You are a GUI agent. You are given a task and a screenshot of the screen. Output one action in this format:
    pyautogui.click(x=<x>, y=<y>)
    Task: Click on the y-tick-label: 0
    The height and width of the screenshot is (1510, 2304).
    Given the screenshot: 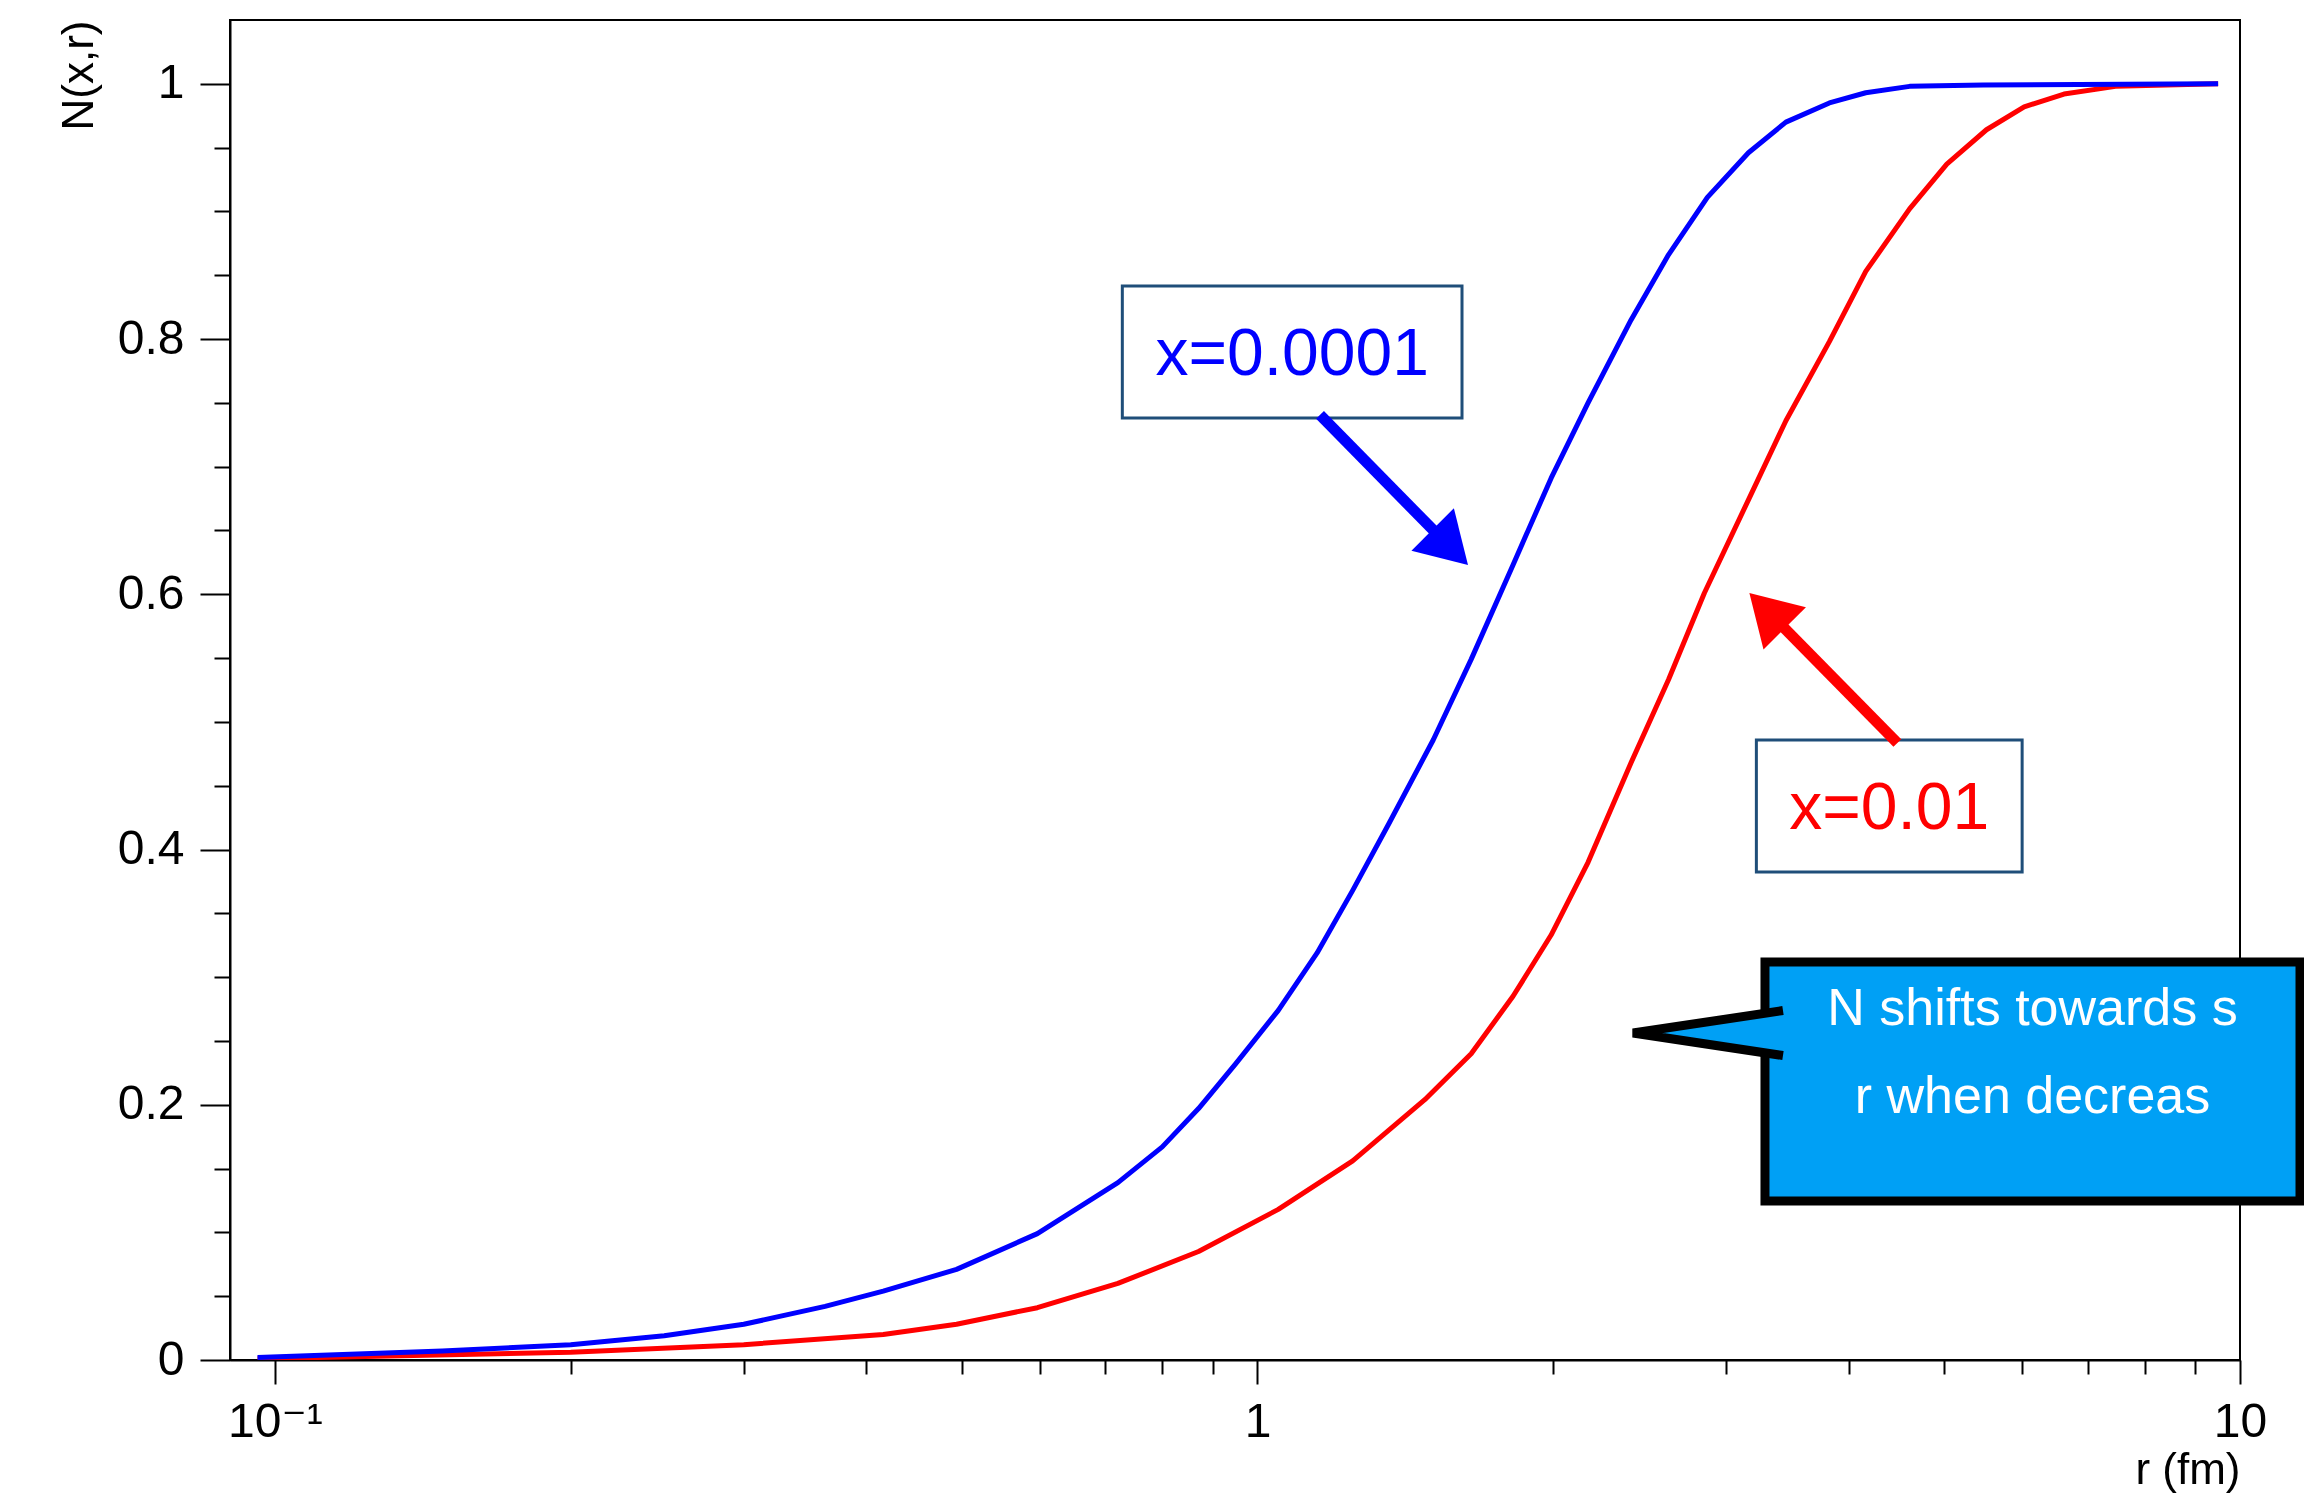 What is the action you would take?
    pyautogui.click(x=171, y=1358)
    